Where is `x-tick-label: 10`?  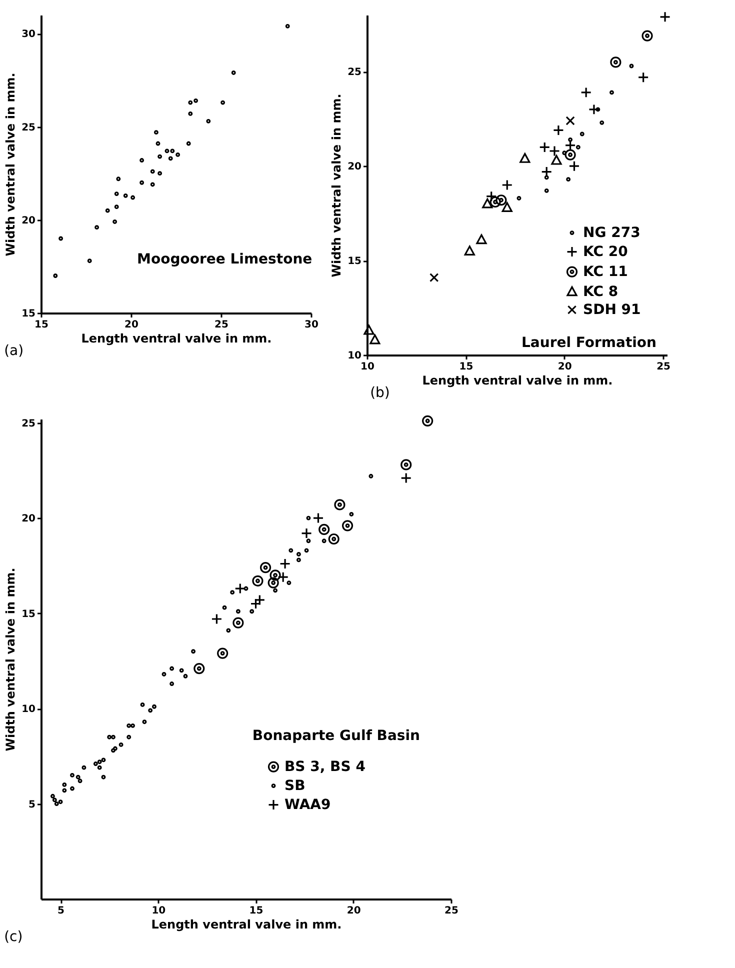
x-tick-label: 10 is located at coordinates (159, 911).